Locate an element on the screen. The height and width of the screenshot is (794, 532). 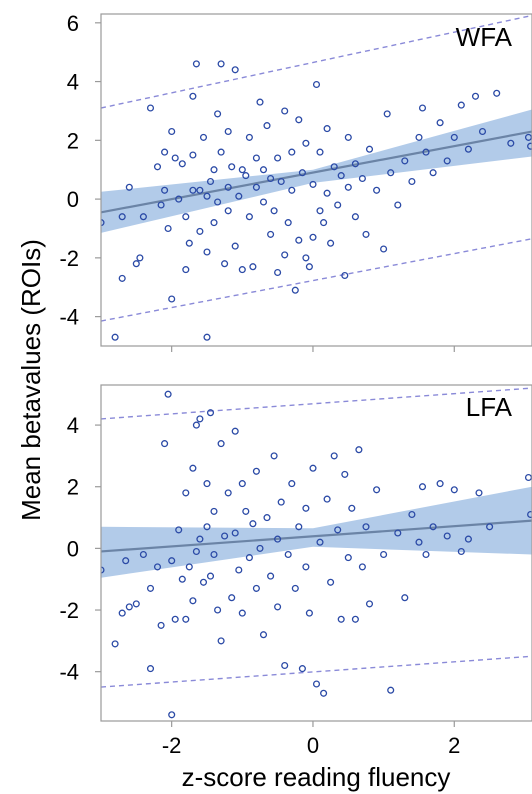
y-tick-label-lfa-2: 0 is located at coordinates (73, 548).